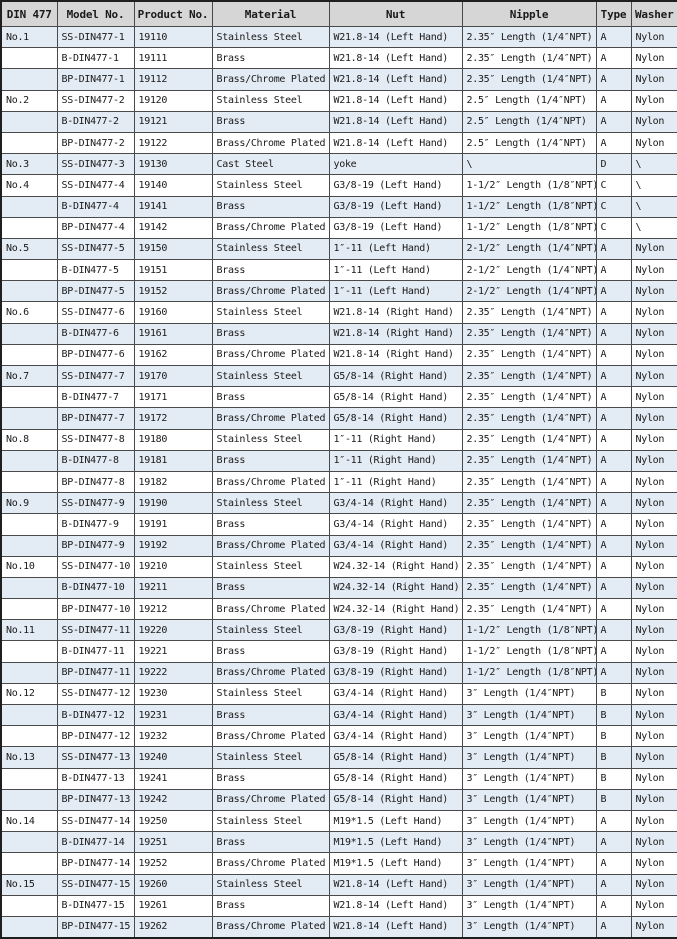 The width and height of the screenshot is (677, 939). I want to click on cell-product: 19232, so click(173, 736).